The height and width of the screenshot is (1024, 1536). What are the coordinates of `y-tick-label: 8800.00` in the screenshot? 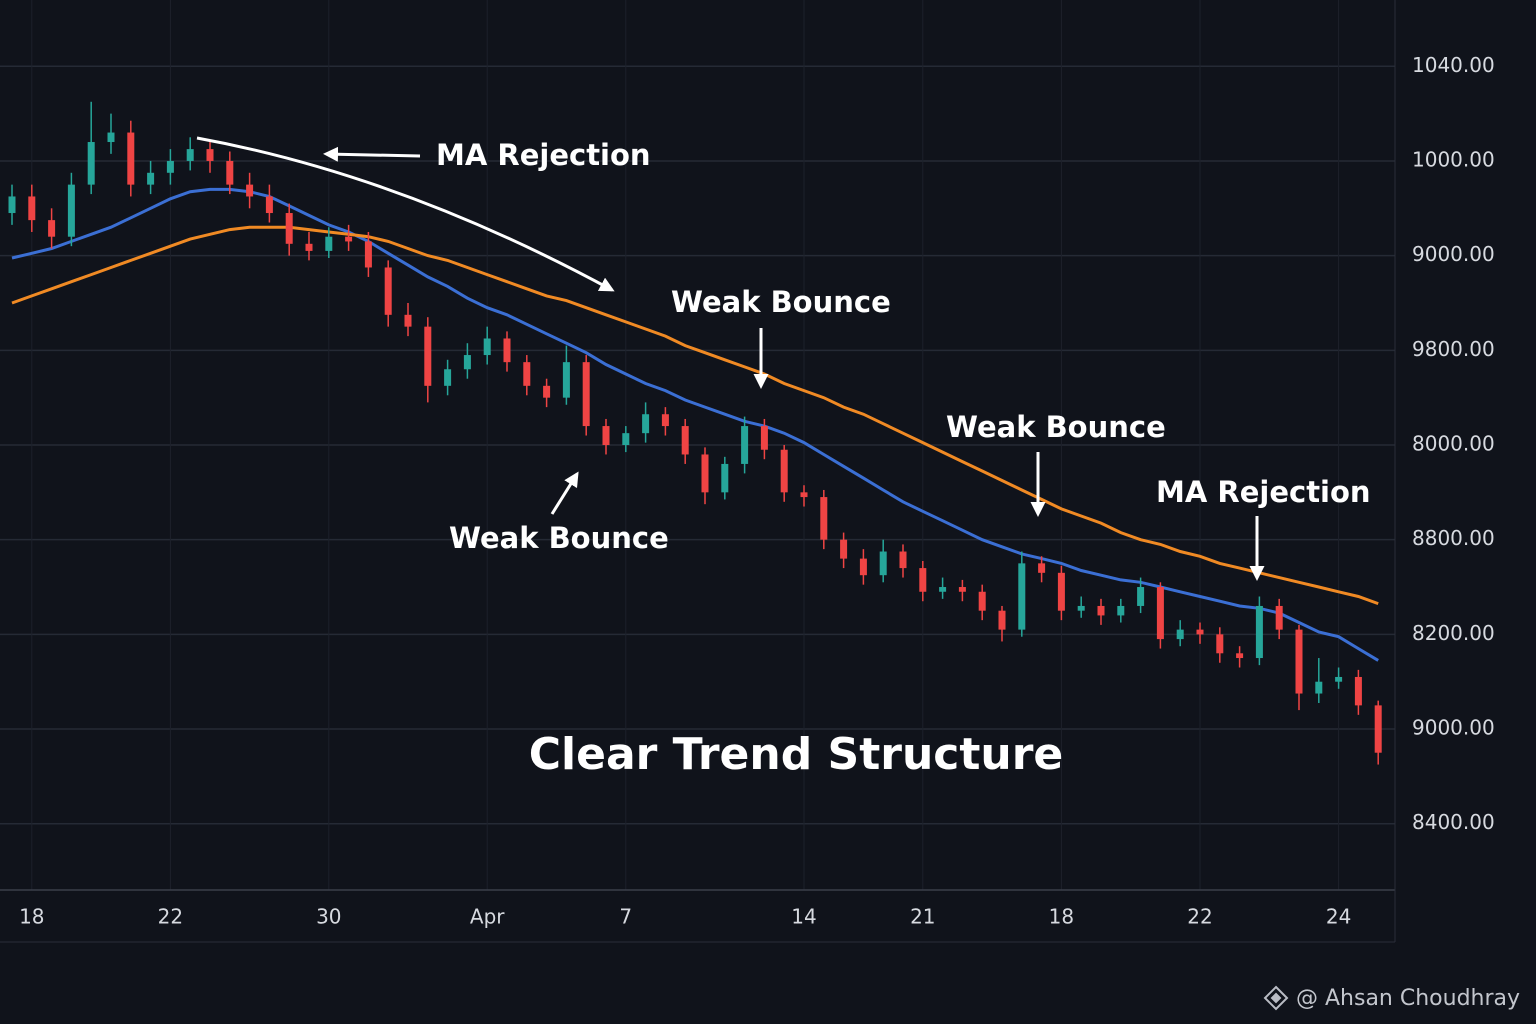 It's located at (1453, 538).